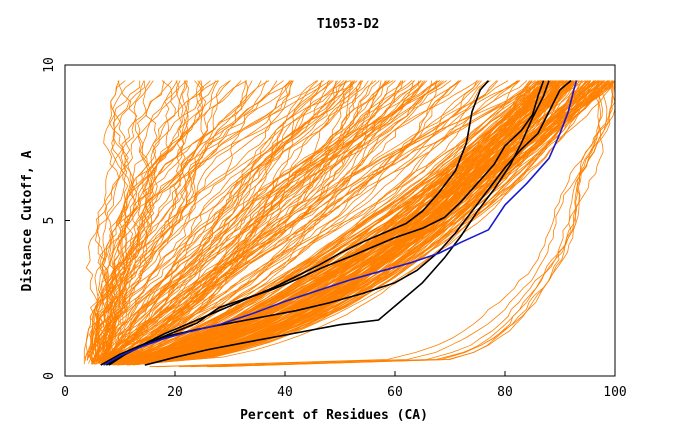  I want to click on x-axis-label: Percent of Residues (CA), so click(334, 415).